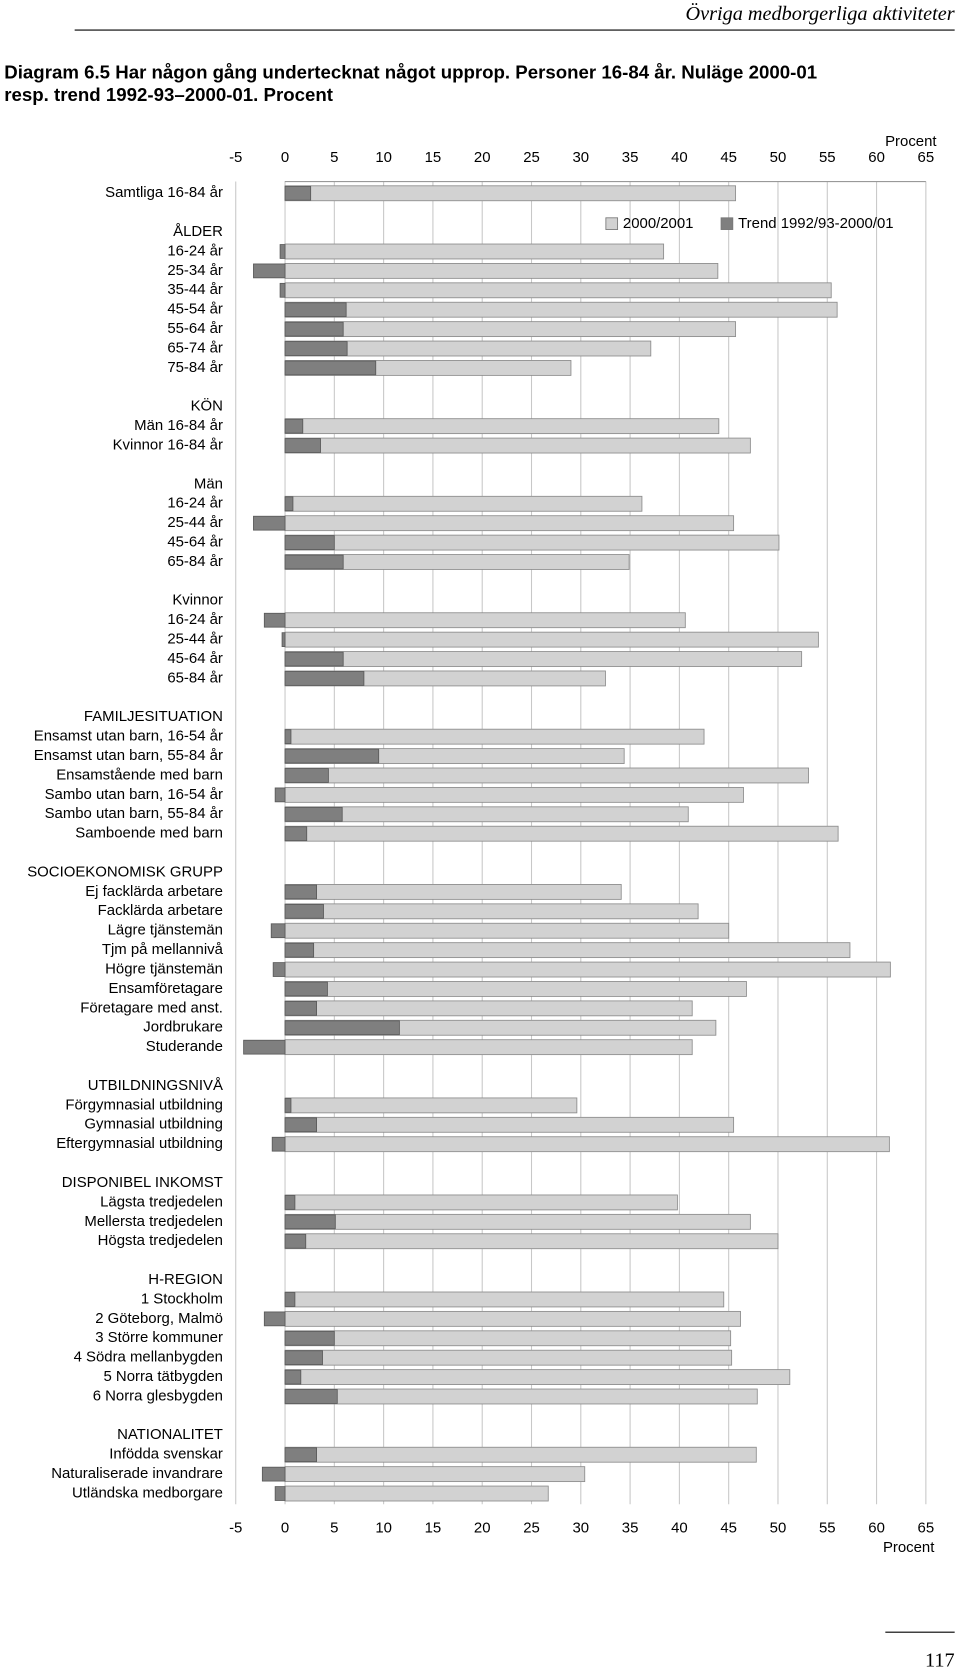 The width and height of the screenshot is (960, 1674). I want to click on category-label: UTBILDNINGSNIVÅ, so click(155, 1085).